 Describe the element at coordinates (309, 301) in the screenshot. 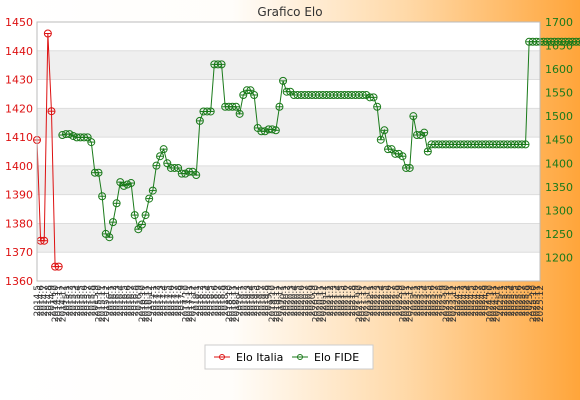

I see `x-axis-tick-label: 2020.8` at that location.